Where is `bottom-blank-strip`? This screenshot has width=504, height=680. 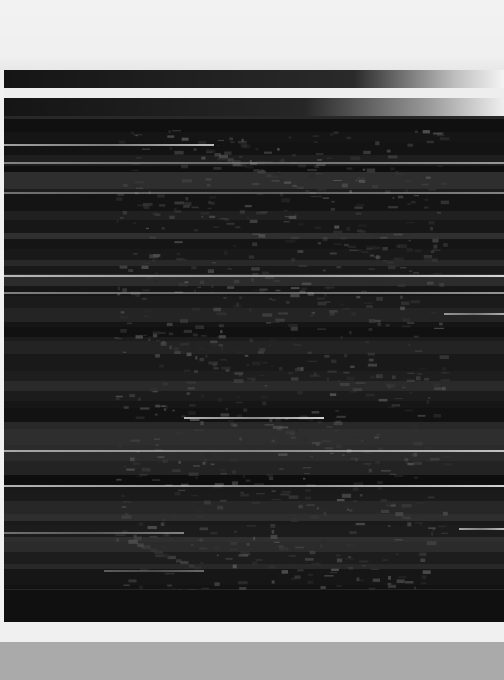
bottom-blank-strip is located at coordinates (252, 632).